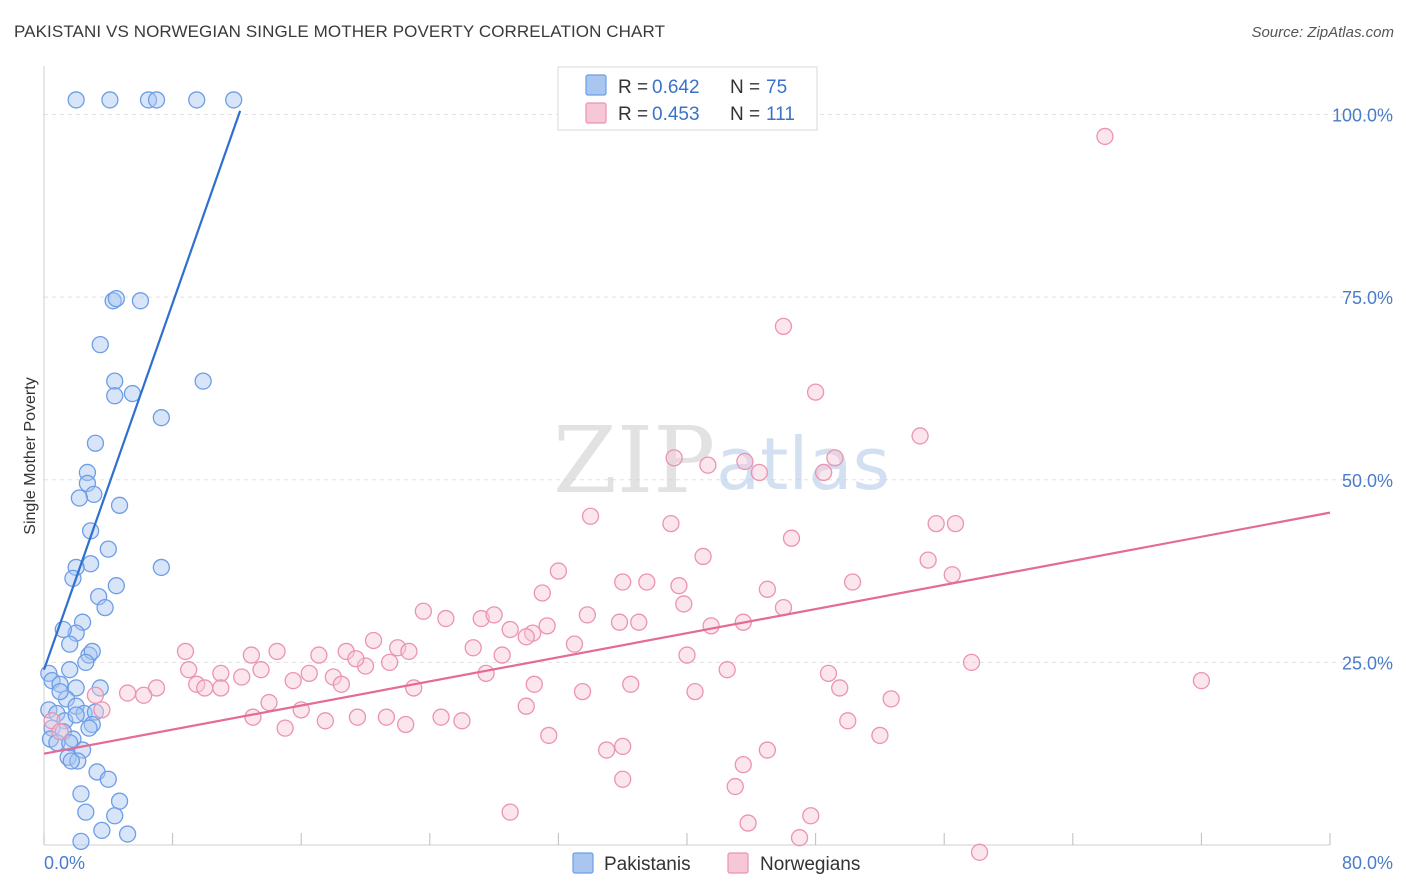 Image resolution: width=1406 pixels, height=892 pixels. I want to click on watermark-atlas: atlas, so click(803, 464).